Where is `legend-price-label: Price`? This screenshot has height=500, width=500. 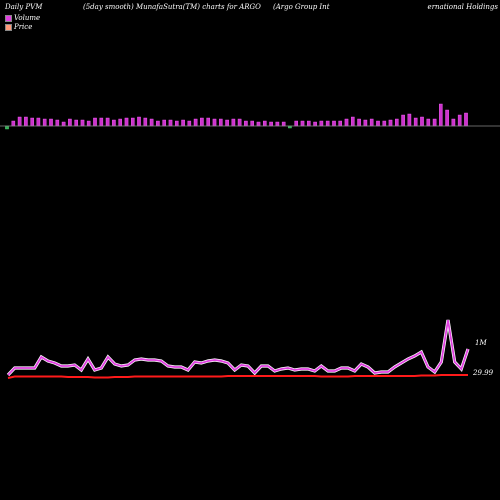 legend-price-label: Price is located at coordinates (23, 27).